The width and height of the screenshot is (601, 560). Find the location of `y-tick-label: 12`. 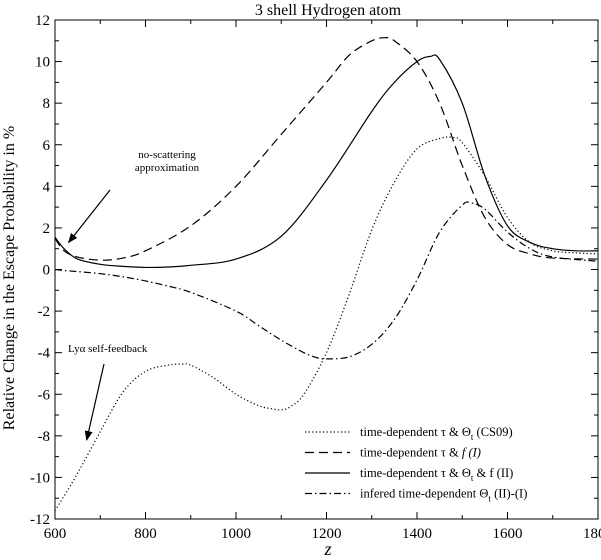

y-tick-label: 12 is located at coordinates (42, 21).